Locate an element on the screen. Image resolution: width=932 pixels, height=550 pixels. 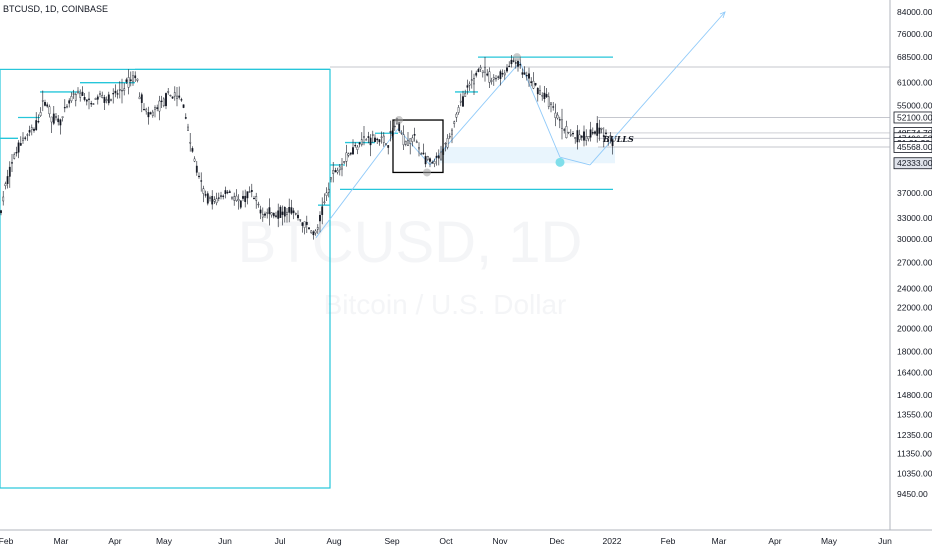
price-tick-label: 37000.00 is located at coordinates (914, 193).